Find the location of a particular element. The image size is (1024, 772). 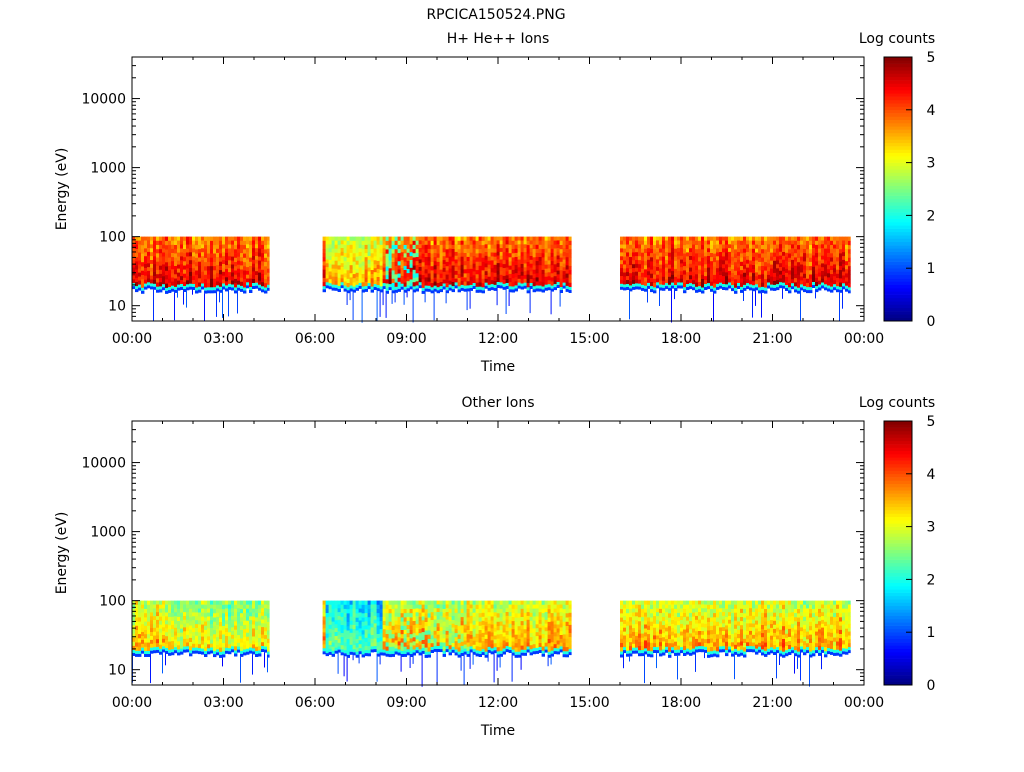

panel-title: H+ He++ Ions is located at coordinates (498, 39).